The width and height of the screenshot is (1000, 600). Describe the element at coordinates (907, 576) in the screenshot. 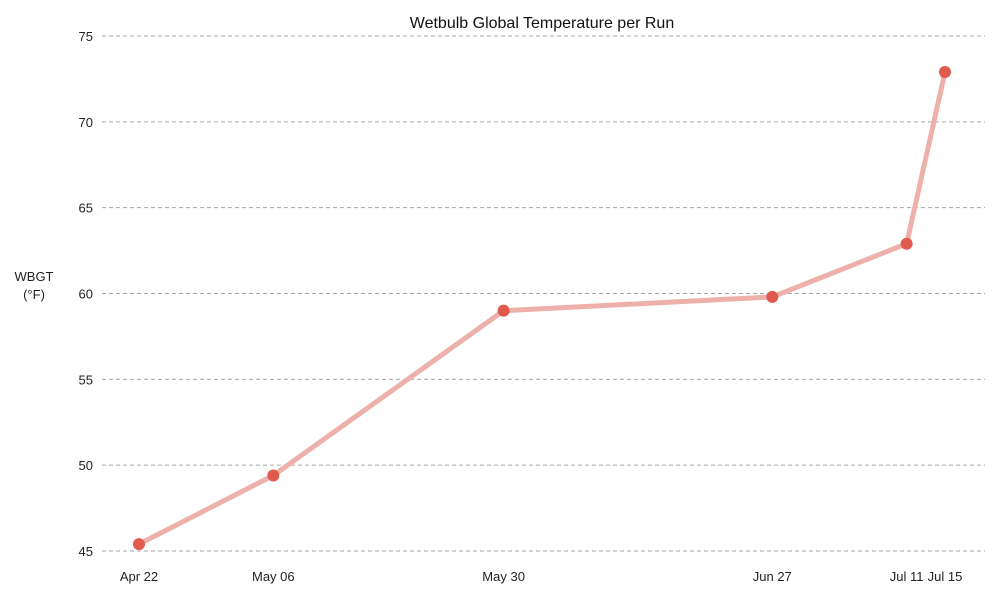

I see `x-tick-label-4: Jul 11` at that location.